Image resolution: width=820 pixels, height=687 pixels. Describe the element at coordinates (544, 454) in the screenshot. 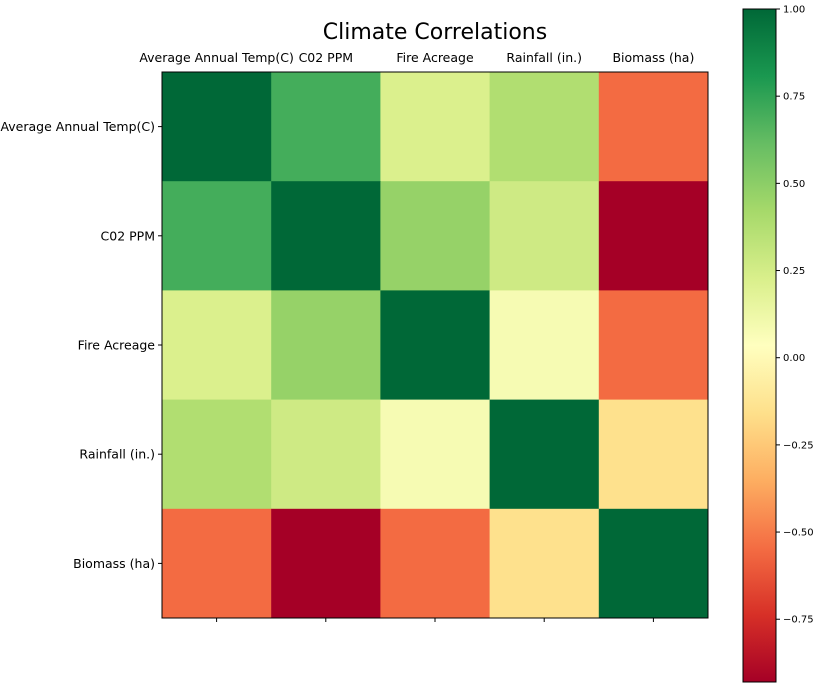

I see `heatmap-cell-rainfall-in-x-rainfall-in` at that location.